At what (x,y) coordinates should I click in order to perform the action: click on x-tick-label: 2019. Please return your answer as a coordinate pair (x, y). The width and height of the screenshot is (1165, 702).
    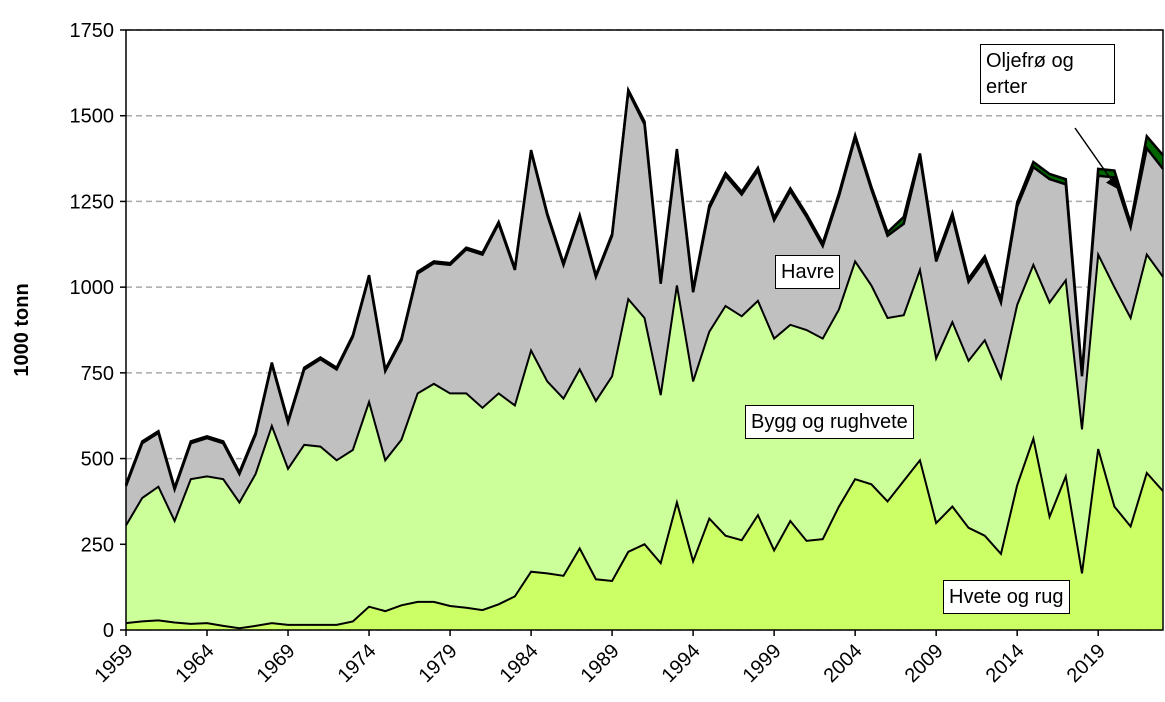
    Looking at the image, I should click on (1086, 663).